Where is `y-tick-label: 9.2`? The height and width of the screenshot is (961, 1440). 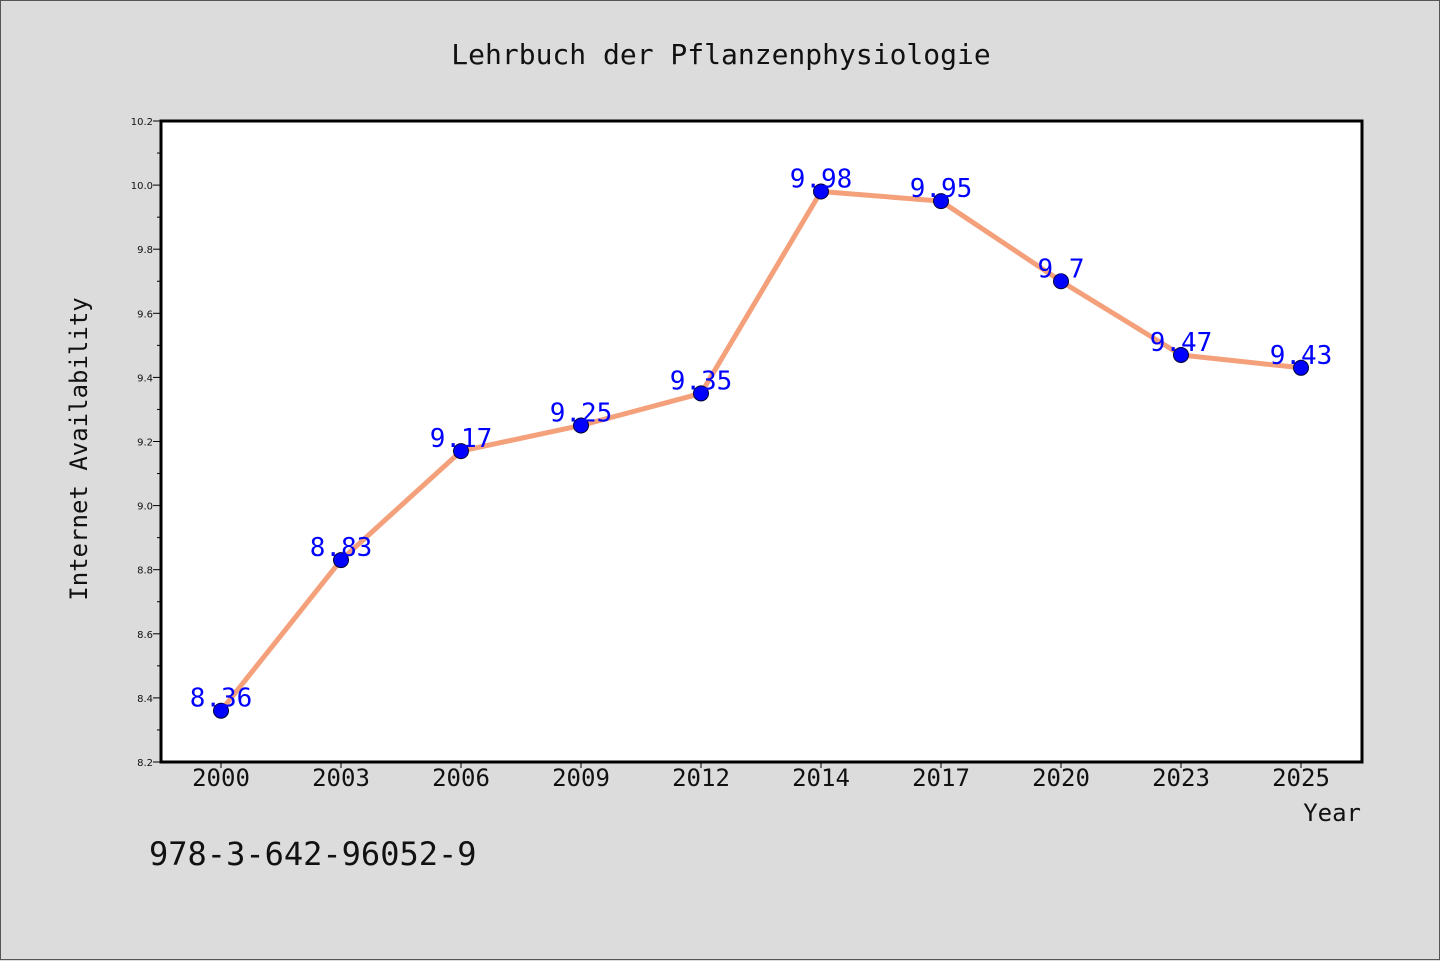 y-tick-label: 9.2 is located at coordinates (145, 443).